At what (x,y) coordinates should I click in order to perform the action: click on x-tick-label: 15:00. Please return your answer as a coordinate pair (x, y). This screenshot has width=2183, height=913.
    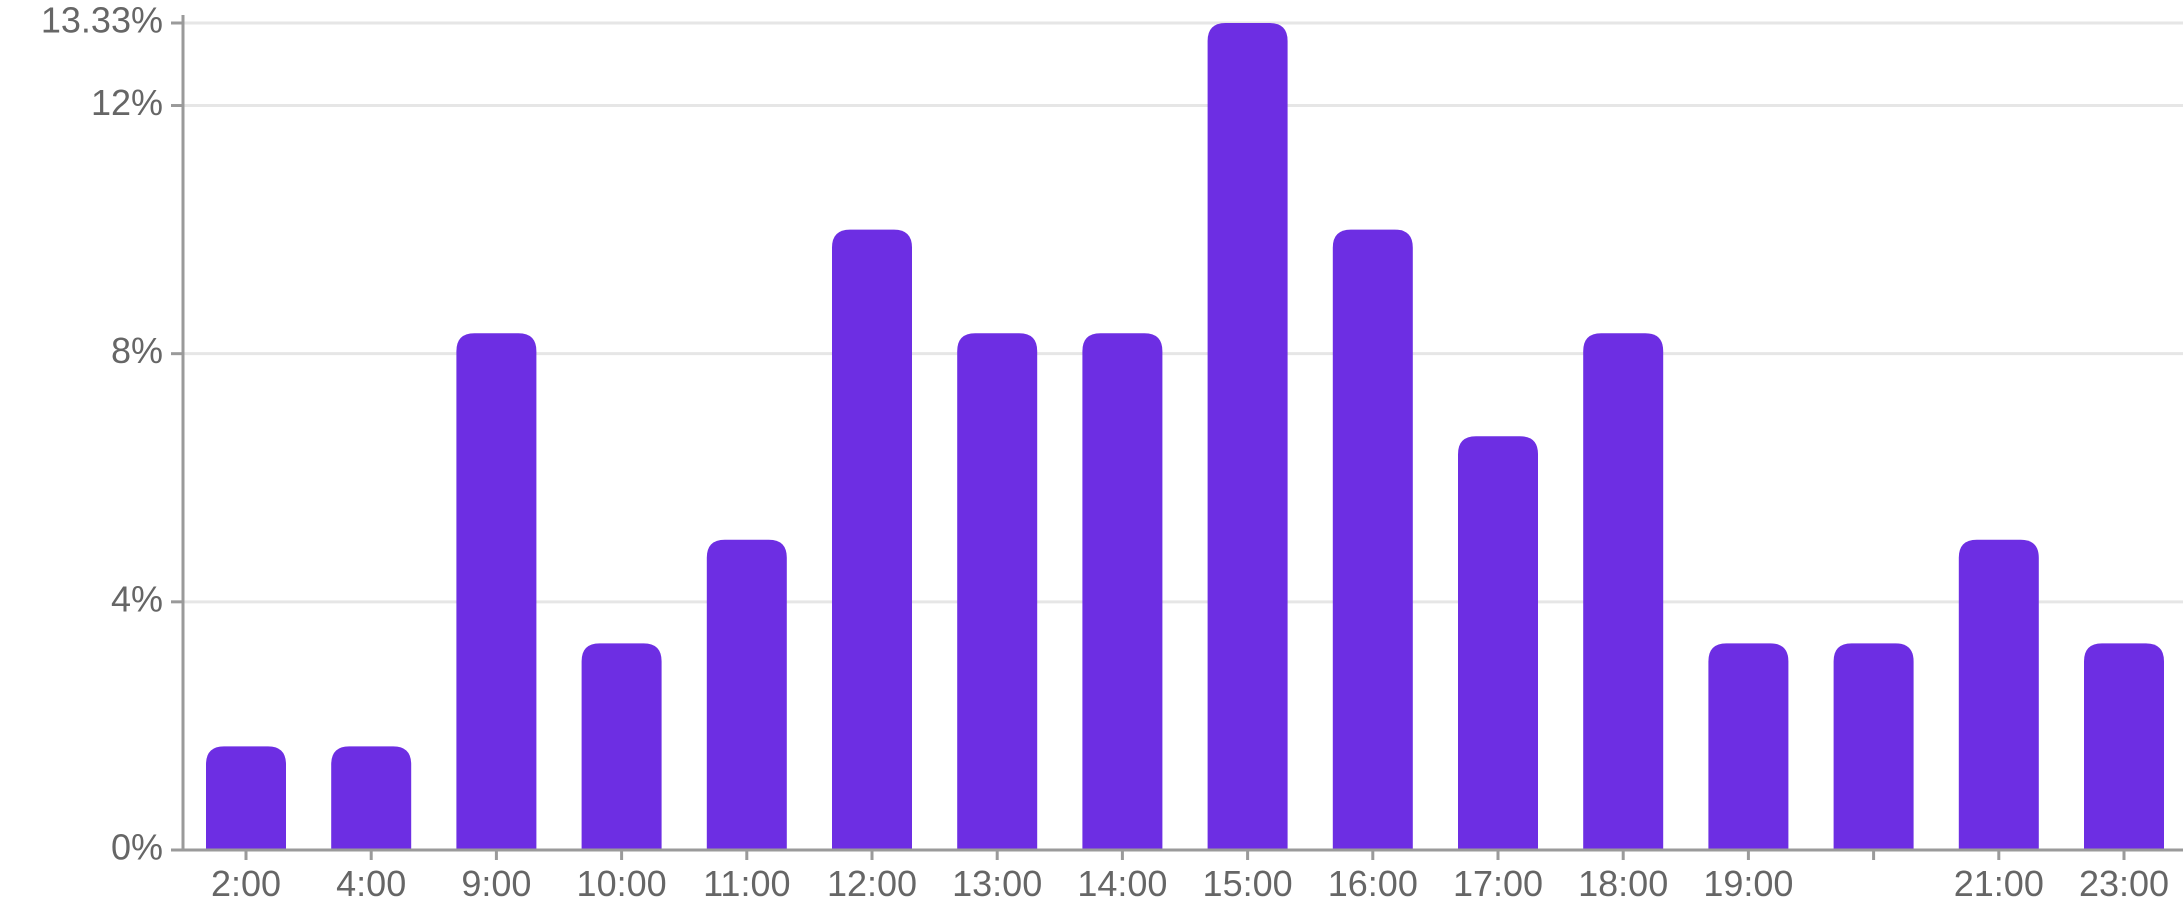
    Looking at the image, I should click on (1248, 883).